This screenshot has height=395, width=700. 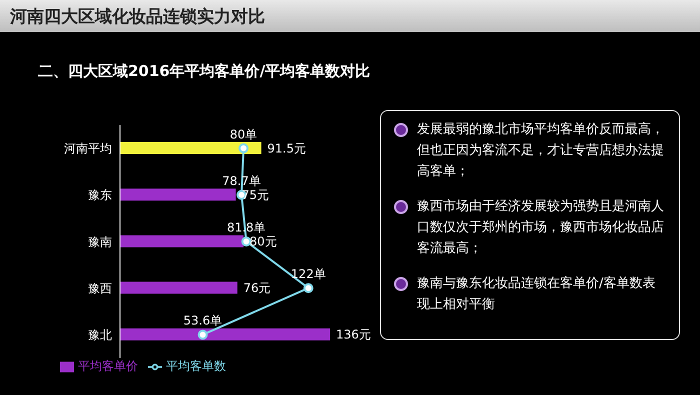 I want to click on text: 豫南与豫东化妆品连锁在客单价/客单数表现上相对平衡, so click(x=536, y=294).